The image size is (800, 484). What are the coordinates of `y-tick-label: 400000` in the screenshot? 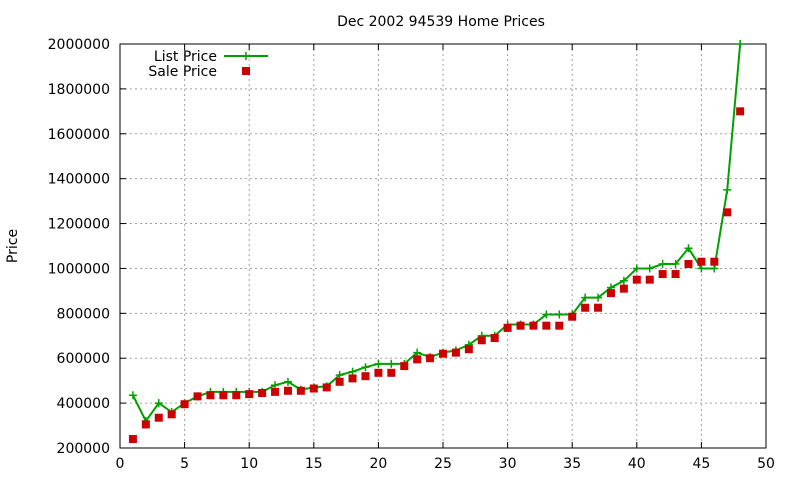 It's located at (83, 404).